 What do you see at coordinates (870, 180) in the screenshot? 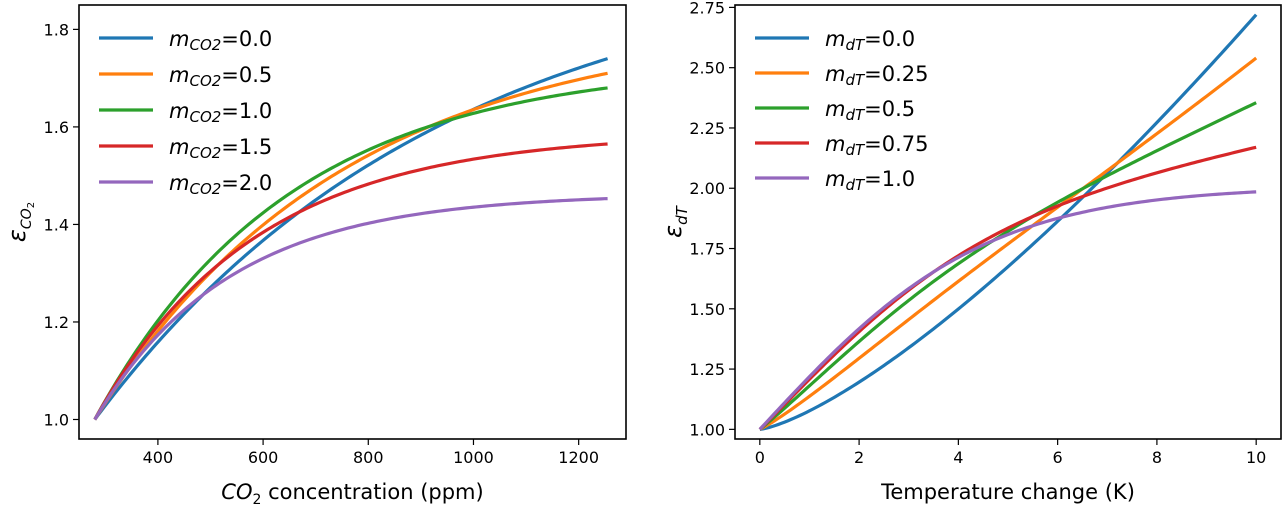
I see `legend-label-4: mdT=1.0` at bounding box center [870, 180].